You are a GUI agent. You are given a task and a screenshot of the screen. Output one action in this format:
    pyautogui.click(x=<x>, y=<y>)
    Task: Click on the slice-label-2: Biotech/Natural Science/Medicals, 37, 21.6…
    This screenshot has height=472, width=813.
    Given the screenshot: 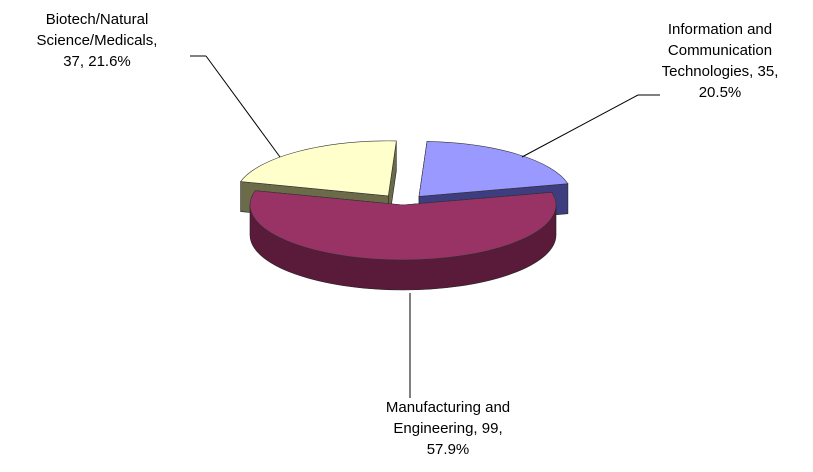 What is the action you would take?
    pyautogui.click(x=159, y=84)
    